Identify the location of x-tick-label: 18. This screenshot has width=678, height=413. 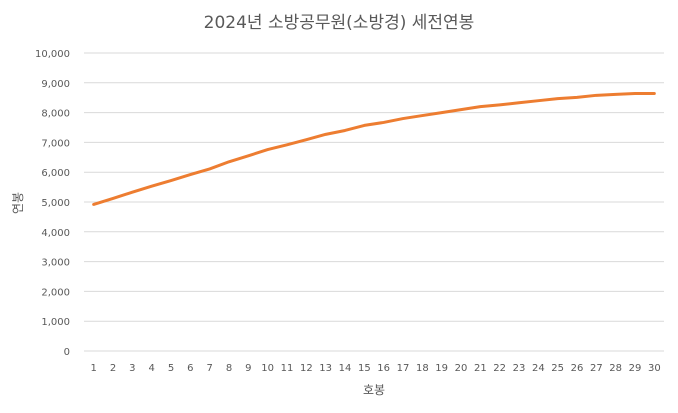
(422, 368).